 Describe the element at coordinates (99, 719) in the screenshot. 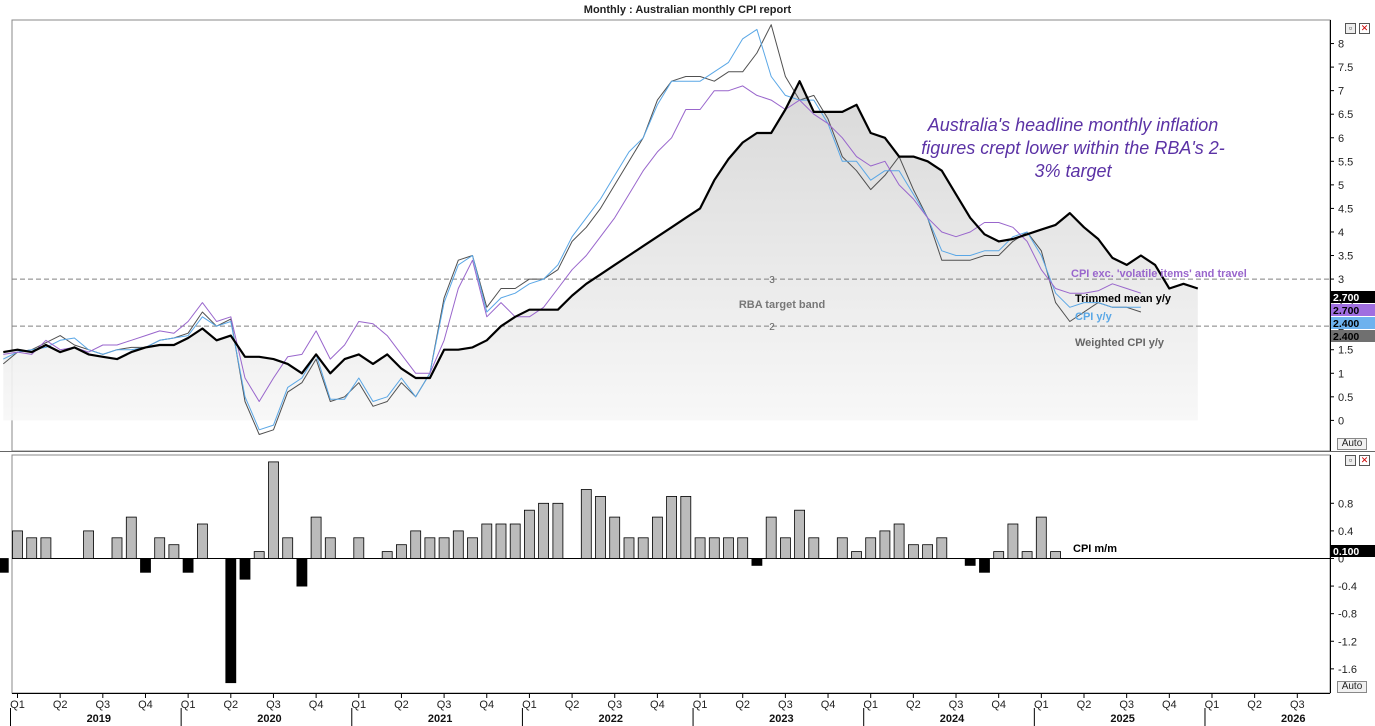

I see `year-label: 2019` at that location.